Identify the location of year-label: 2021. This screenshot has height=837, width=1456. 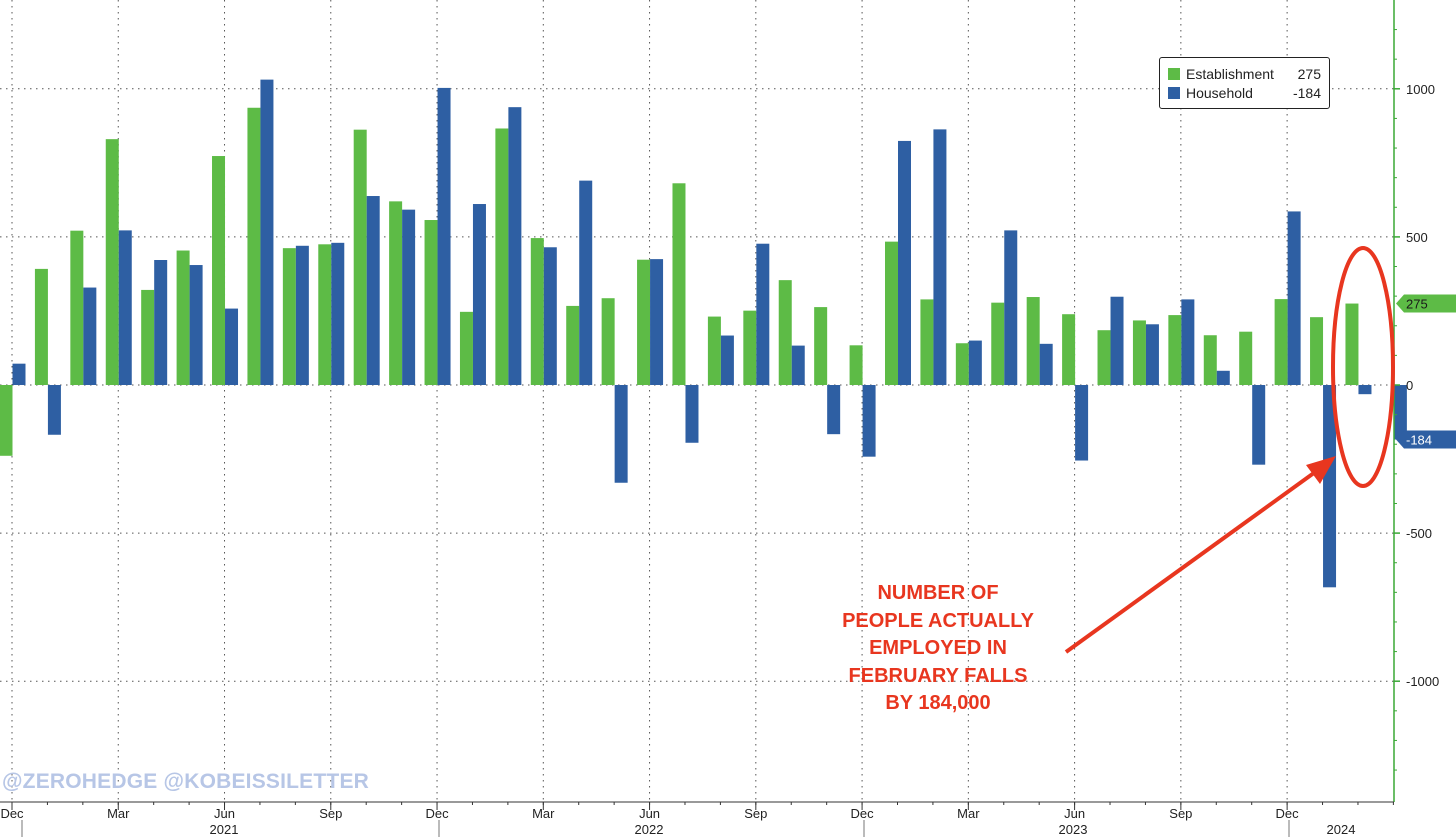
(224, 829).